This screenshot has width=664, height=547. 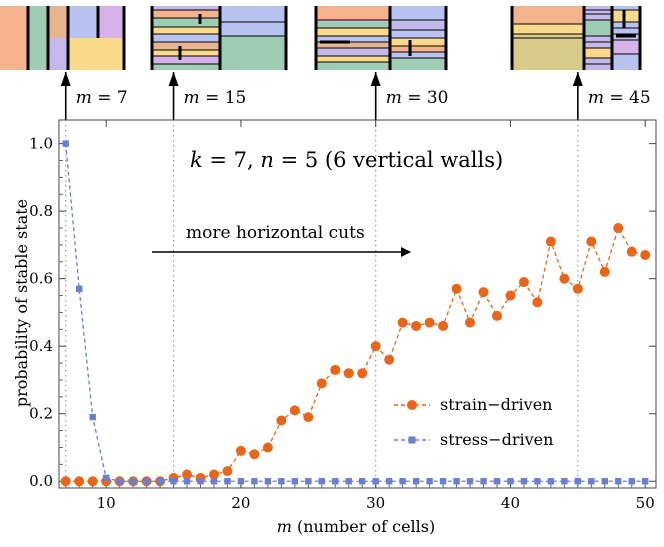 What do you see at coordinates (496, 439) in the screenshot?
I see `legend-label-stress: stress−driven` at bounding box center [496, 439].